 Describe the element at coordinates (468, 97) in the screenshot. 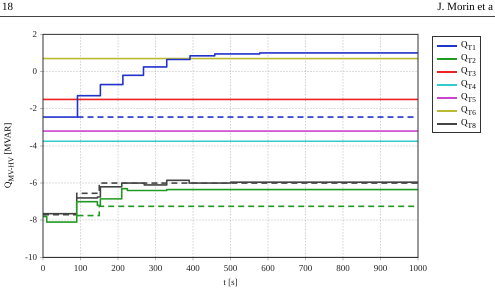

I see `legend-label: Q$_{T5}$` at that location.